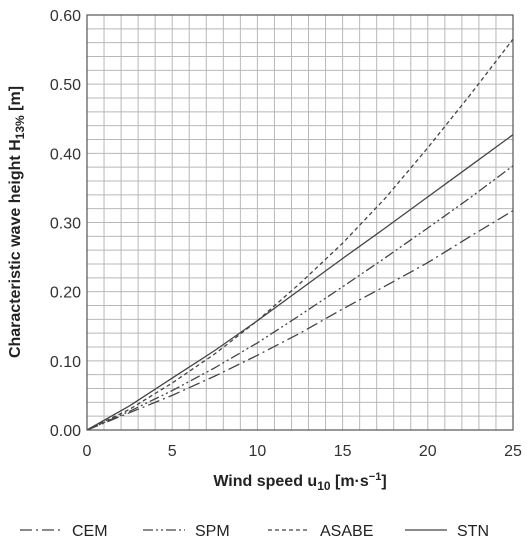 This screenshot has width=527, height=550. What do you see at coordinates (258, 451) in the screenshot?
I see `x-tick-label: 10` at bounding box center [258, 451].